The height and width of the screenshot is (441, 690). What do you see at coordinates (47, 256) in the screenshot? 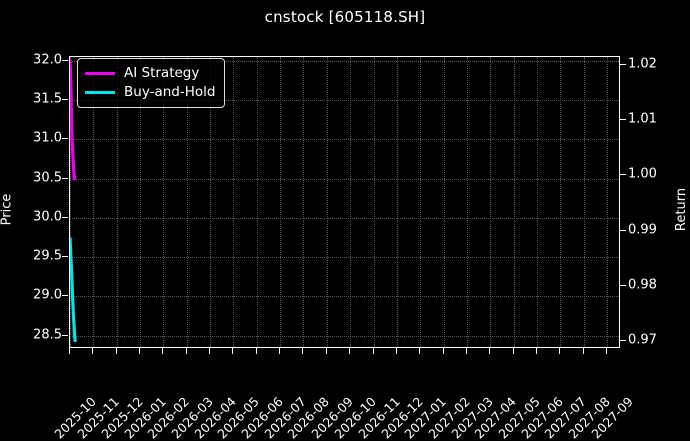
I see `y-tick-label-left: 29.5` at bounding box center [47, 256].